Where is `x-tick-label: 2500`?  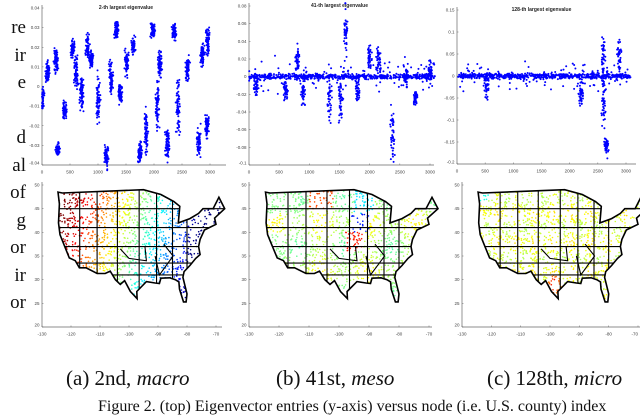 x-tick-label: 2500 is located at coordinates (598, 171).